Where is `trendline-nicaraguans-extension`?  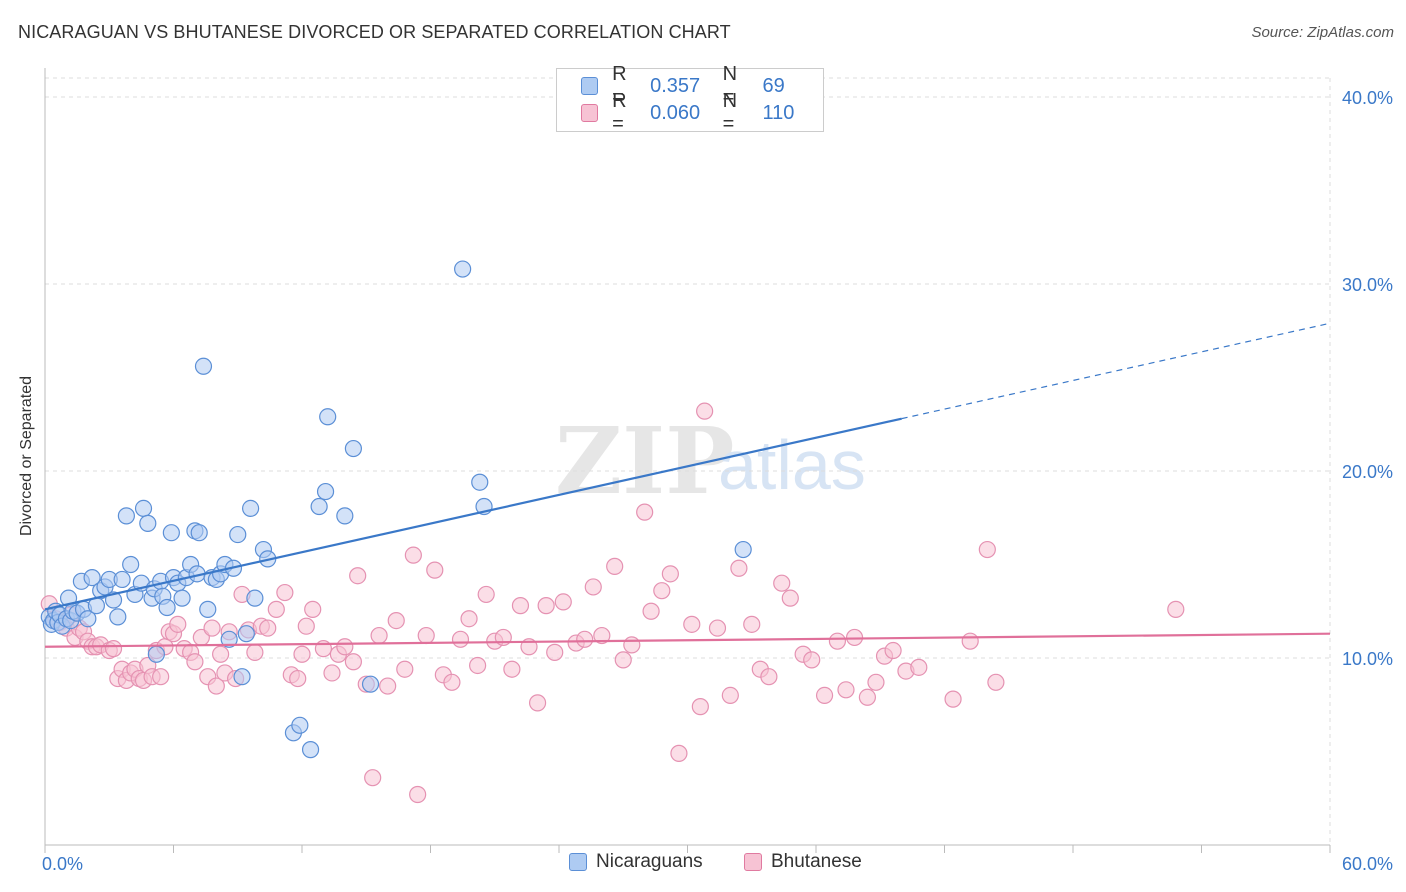
trendline-nicaraguans-extension is located at coordinates (1116, 371).